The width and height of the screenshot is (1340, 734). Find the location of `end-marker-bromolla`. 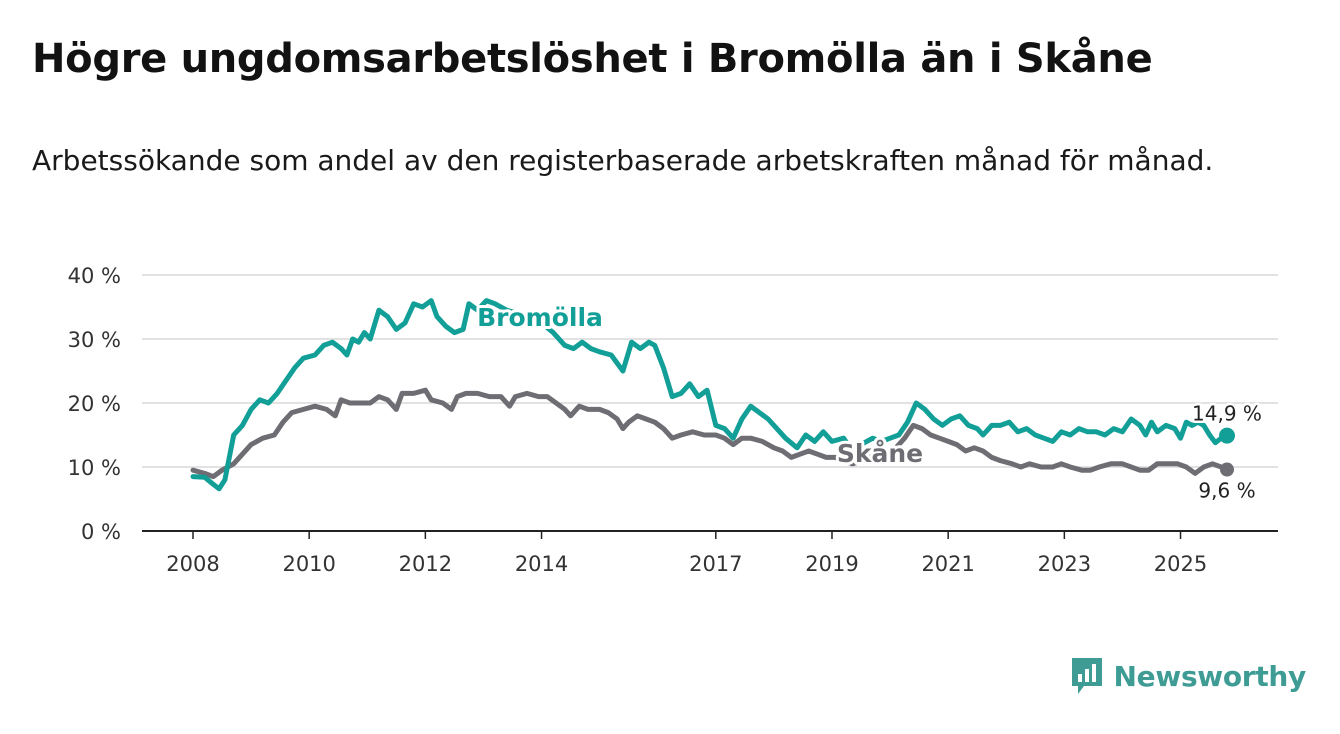

end-marker-bromolla is located at coordinates (1227, 435).